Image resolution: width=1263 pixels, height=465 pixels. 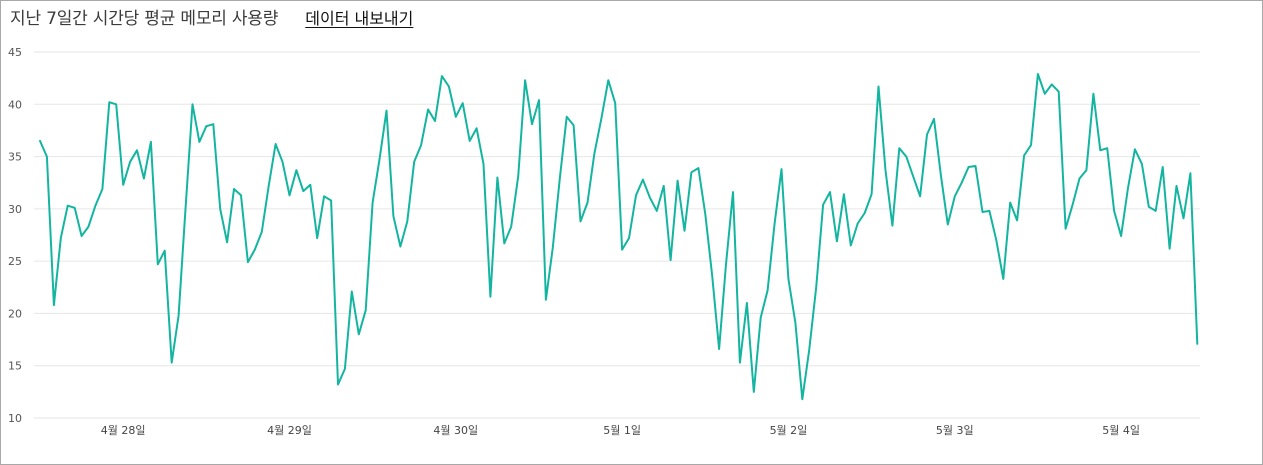 I want to click on x-tick-label: 4월 29일, so click(x=289, y=430).